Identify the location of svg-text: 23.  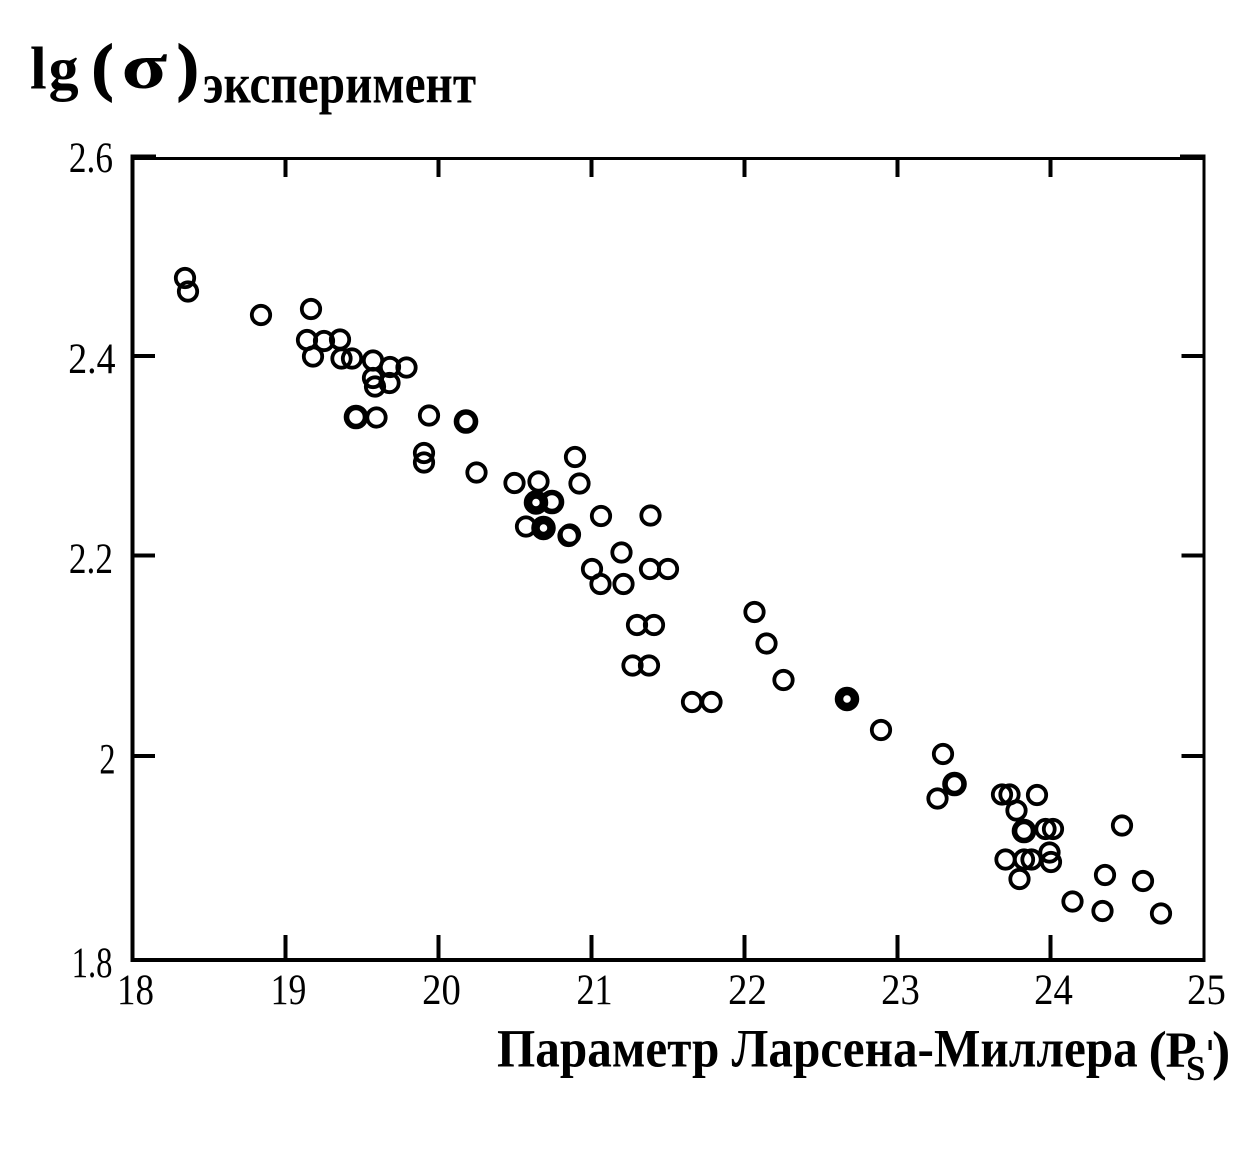
(900, 989).